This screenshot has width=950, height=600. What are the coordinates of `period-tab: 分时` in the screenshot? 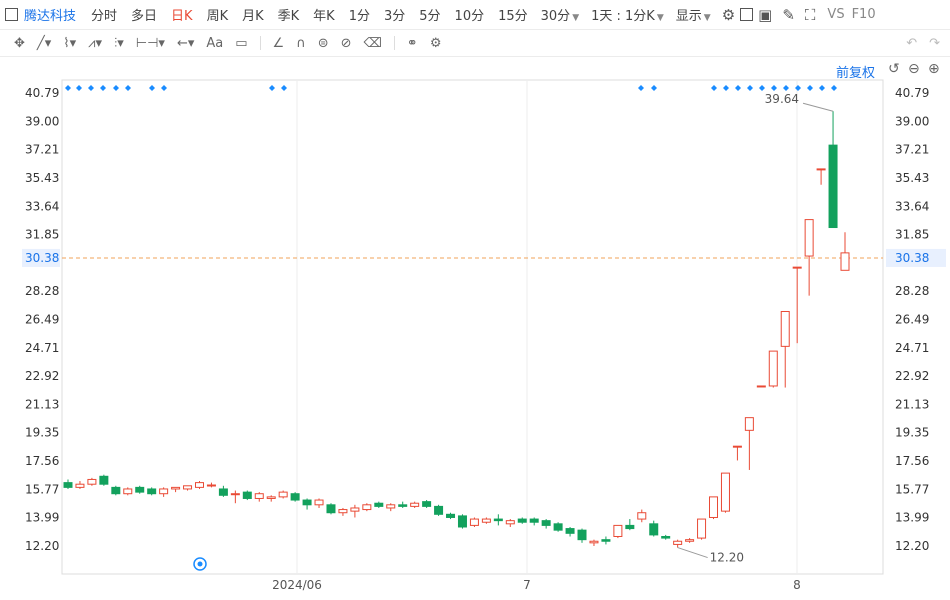 It's located at (104, 16).